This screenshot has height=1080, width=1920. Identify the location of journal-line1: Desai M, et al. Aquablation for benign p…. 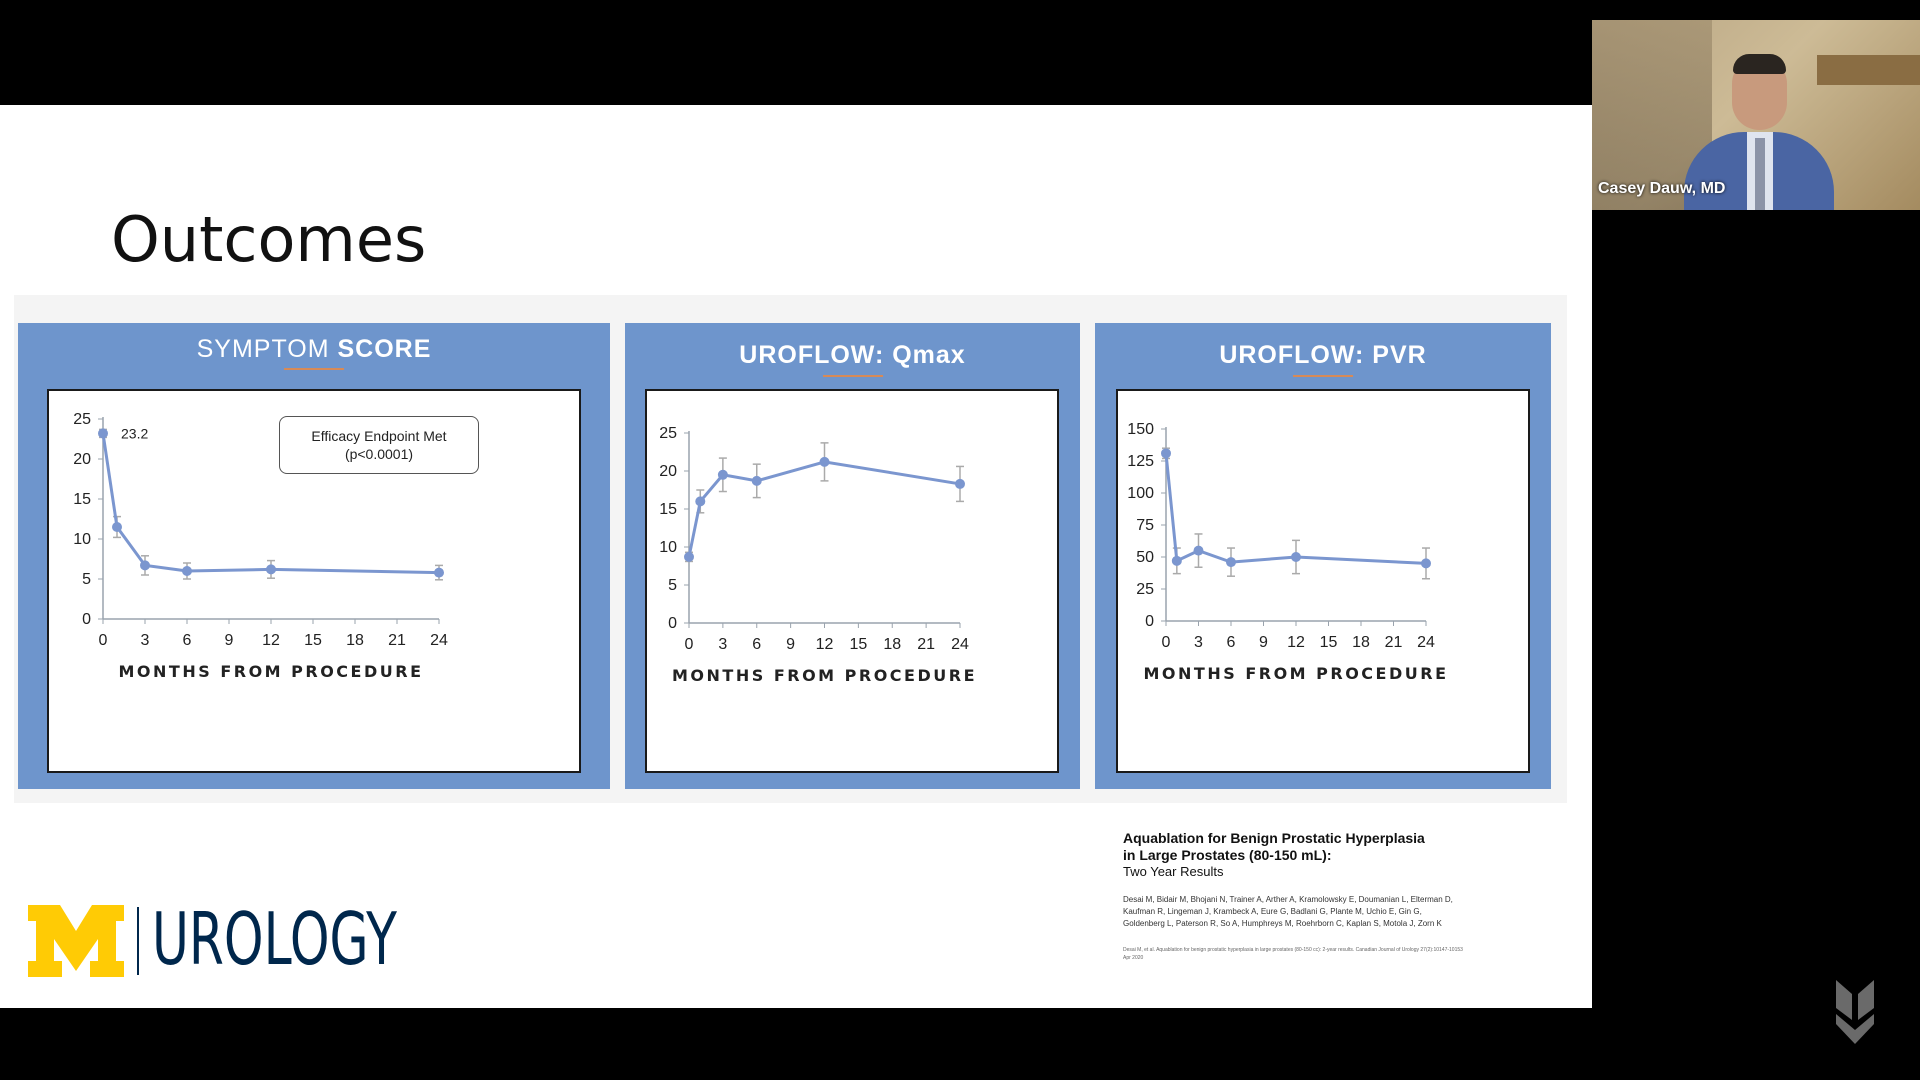
(1293, 950).